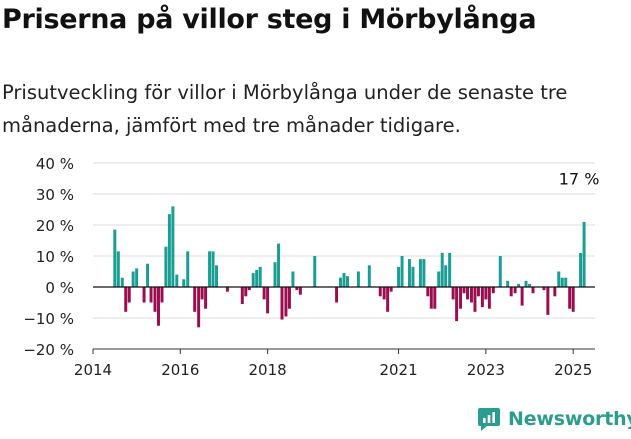  What do you see at coordinates (55, 226) in the screenshot?
I see `y-tick-label: 20 %` at bounding box center [55, 226].